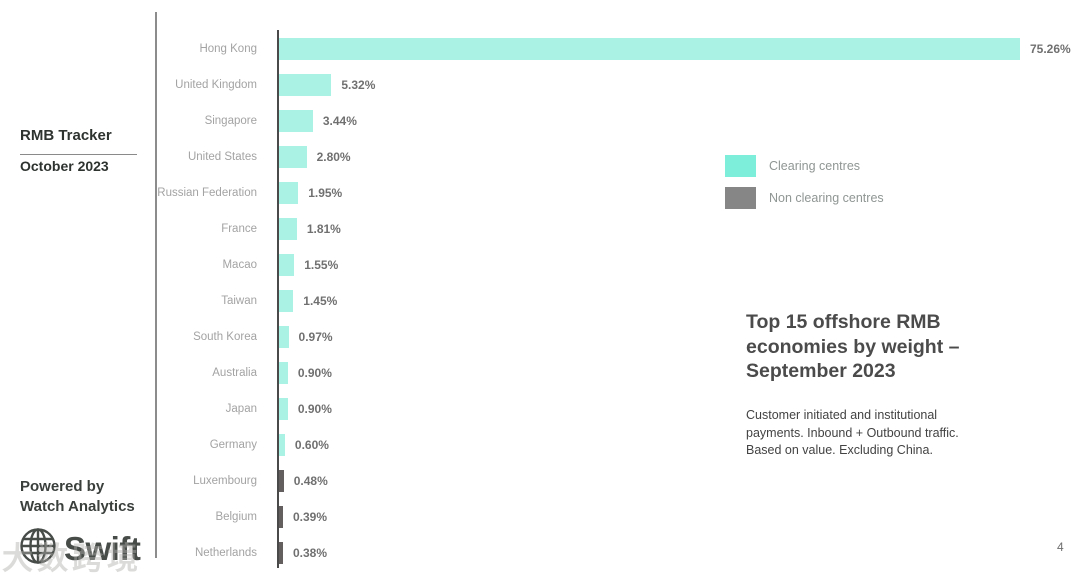  What do you see at coordinates (843, 322) in the screenshot?
I see `chart-title-line1: Top 15 offshore RMB` at bounding box center [843, 322].